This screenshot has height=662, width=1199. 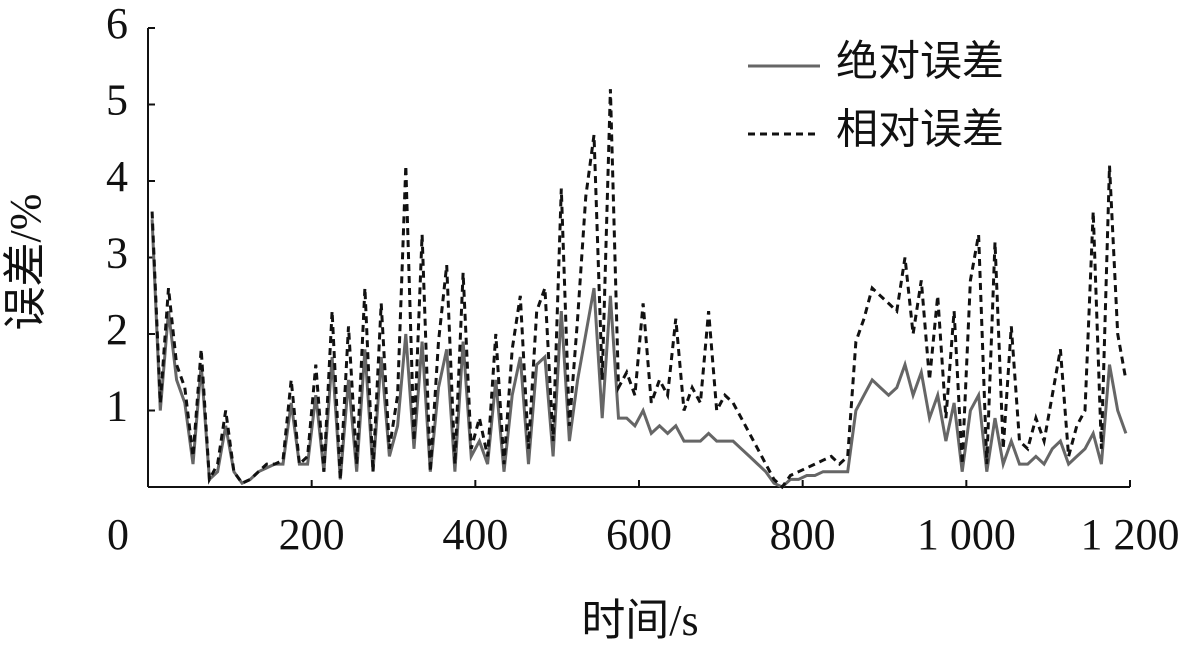 I want to click on x-tick-label: 1 200, so click(x=1130, y=534).